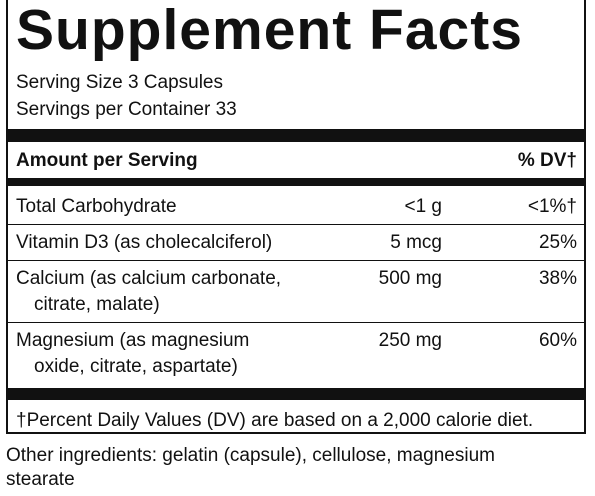 The image size is (595, 496). Describe the element at coordinates (410, 278) in the screenshot. I see `amount: 500 mg` at that location.